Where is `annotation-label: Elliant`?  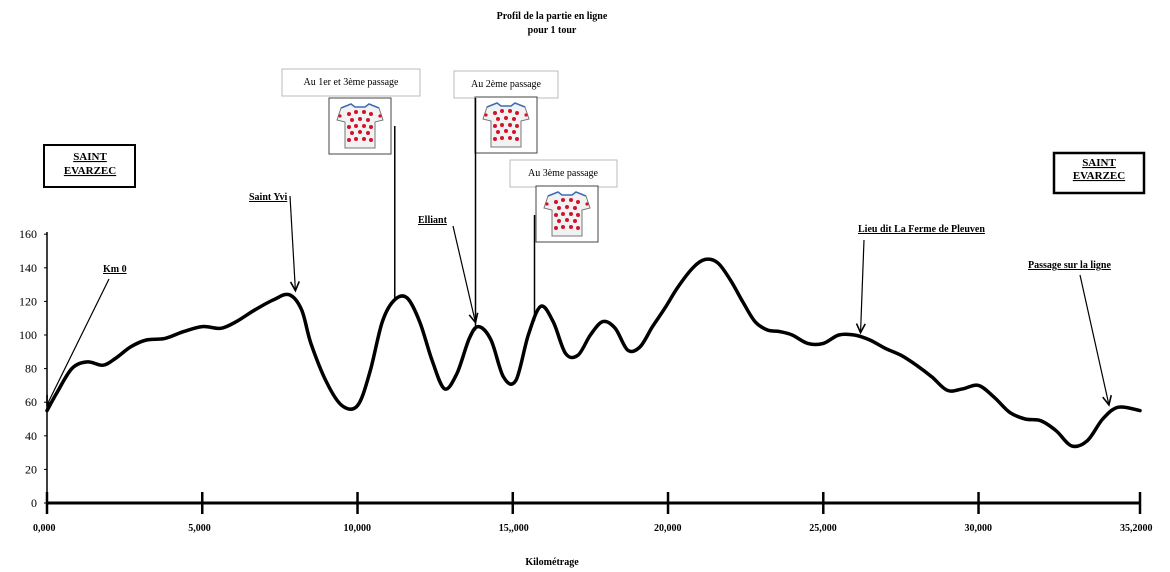
annotation-label: Elliant is located at coordinates (433, 220).